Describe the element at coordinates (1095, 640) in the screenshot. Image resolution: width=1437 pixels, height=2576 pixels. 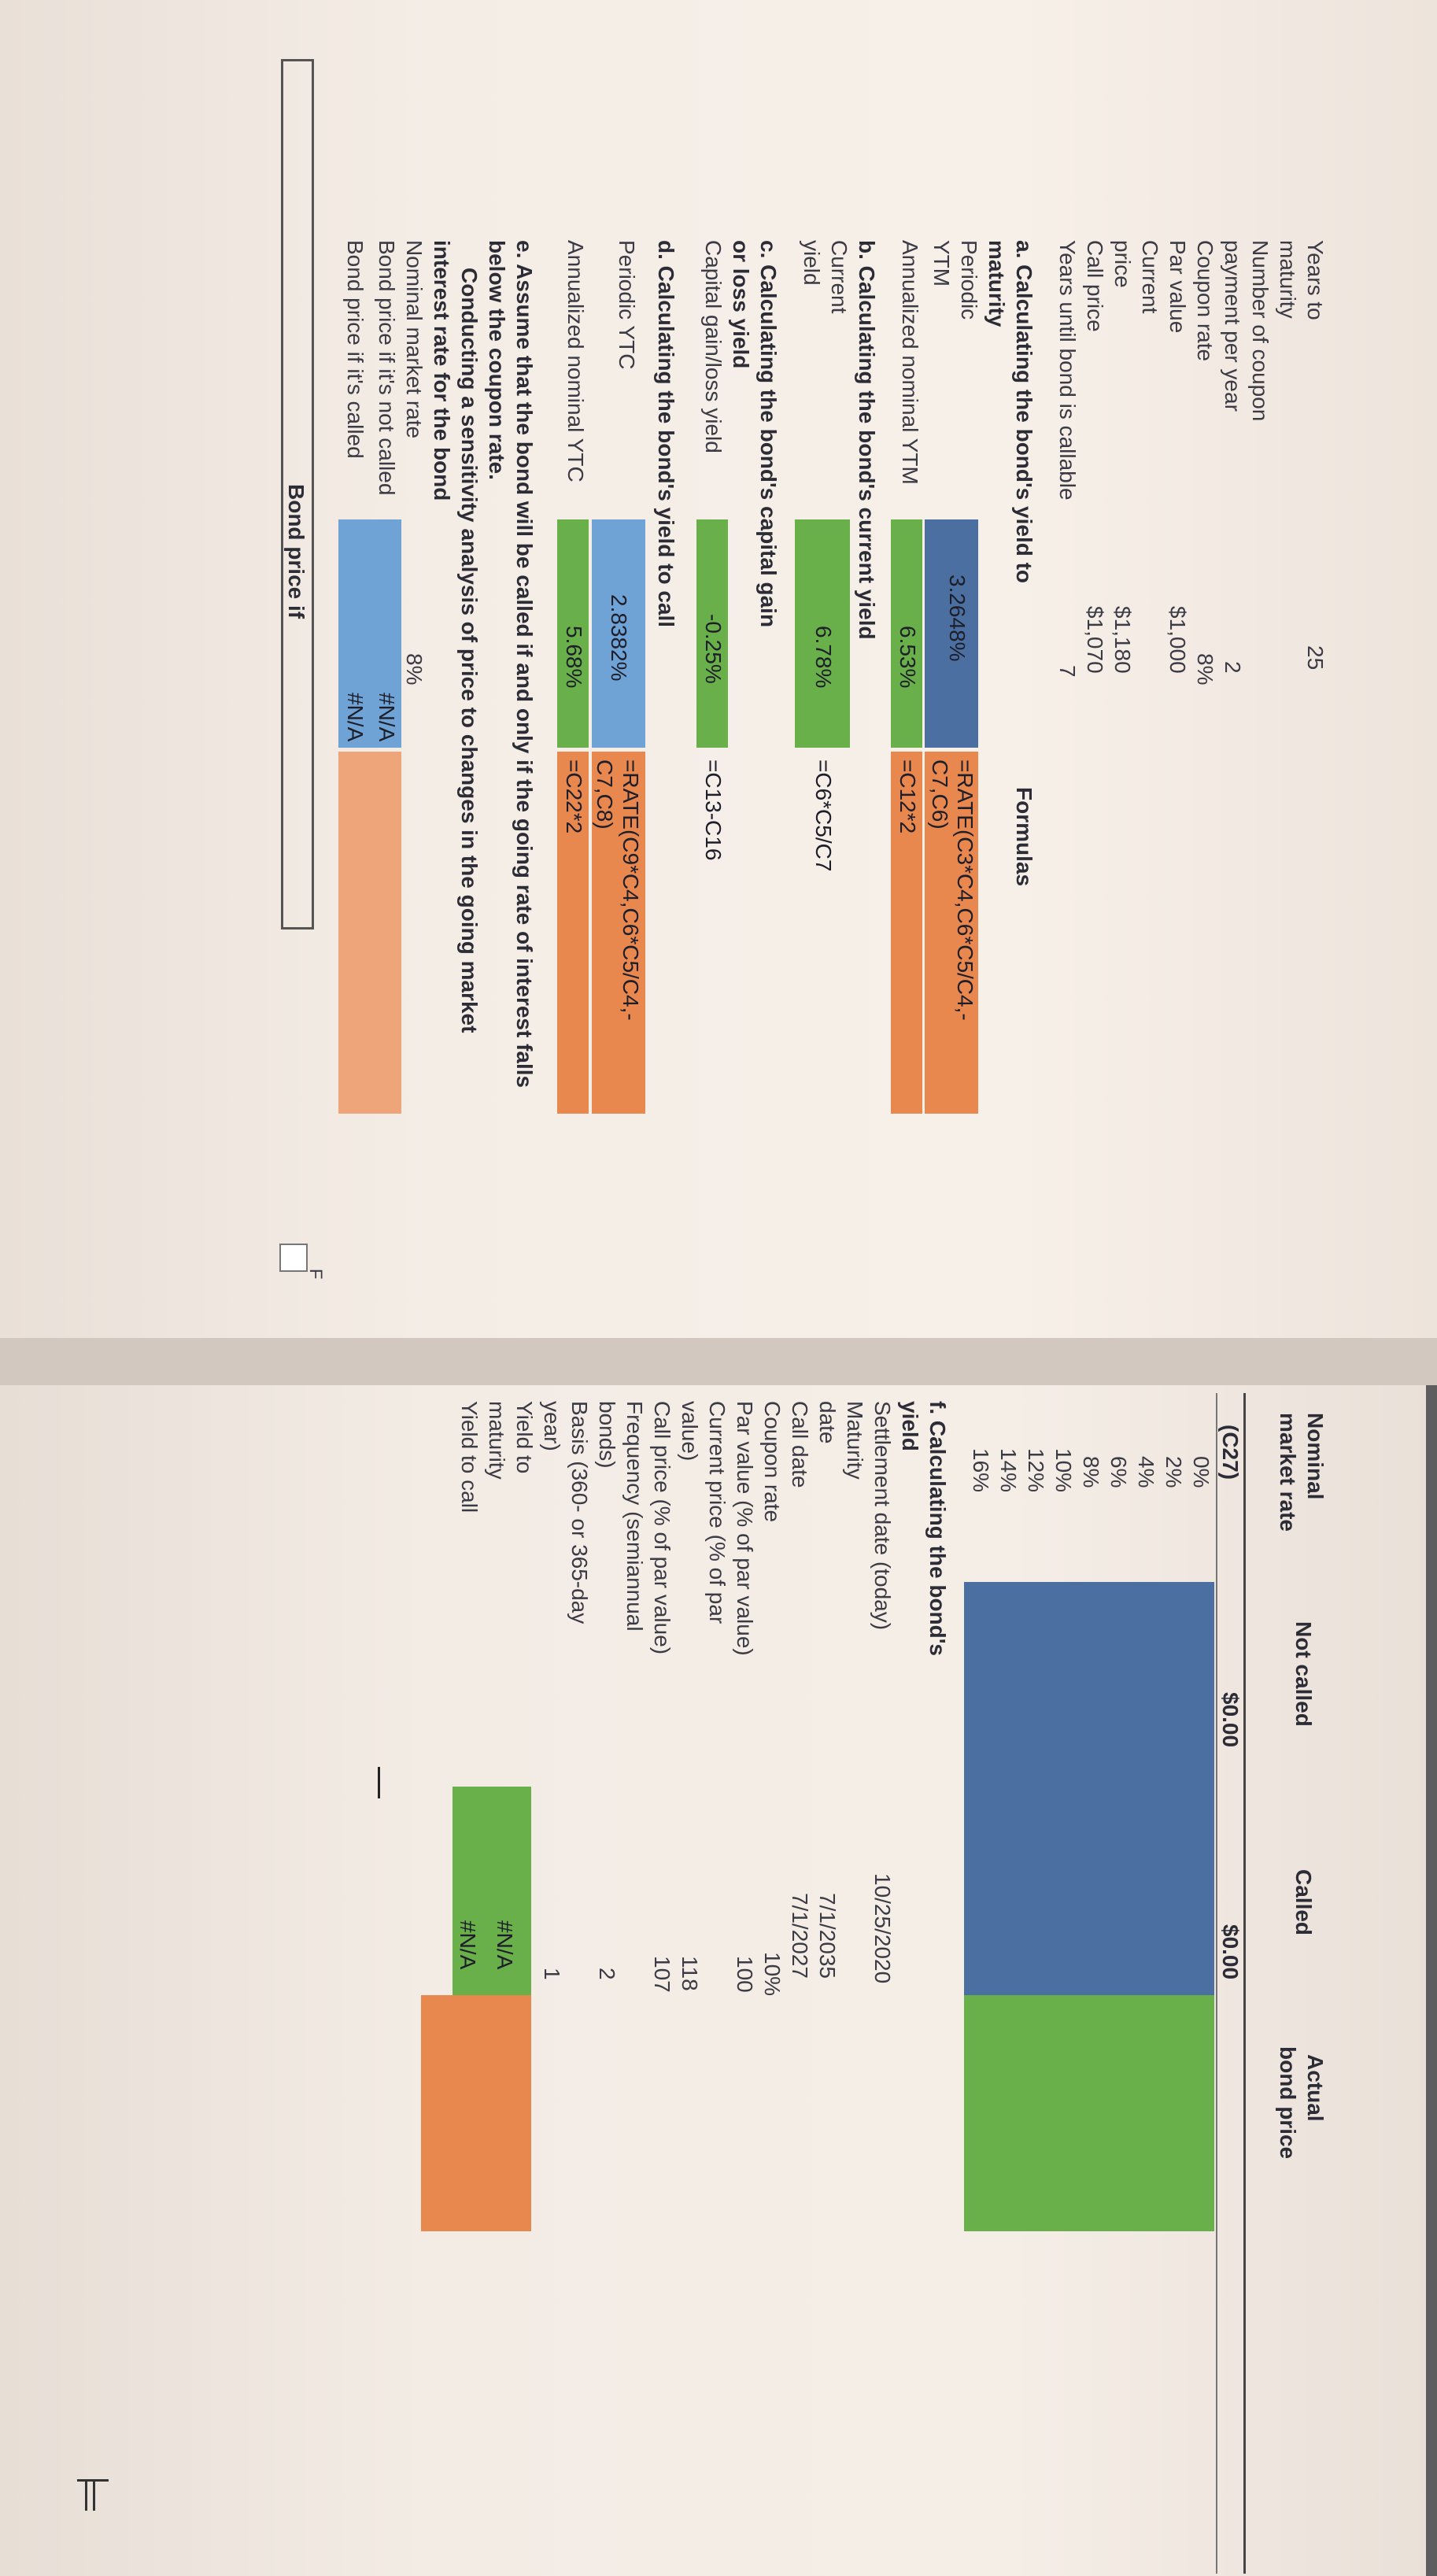
I see `call-price-value: $1,070` at that location.